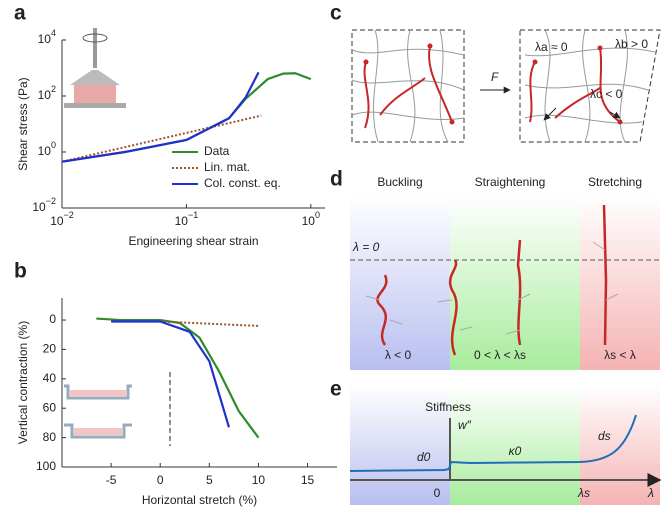 Image resolution: width=668 pixels, height=510 pixels. What do you see at coordinates (631, 44) in the screenshot?
I see `lambda-b: λb > 0` at bounding box center [631, 44].